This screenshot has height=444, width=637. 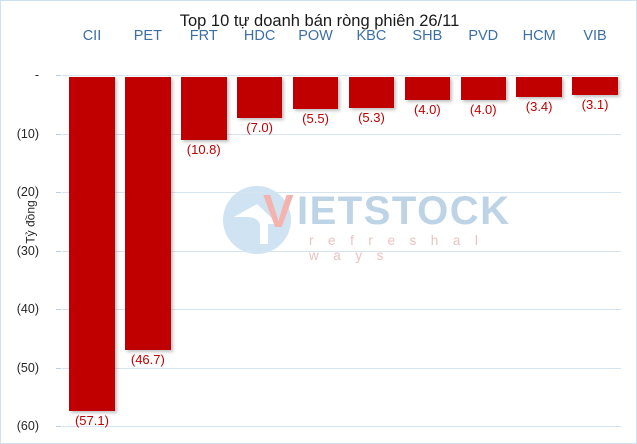 I want to click on bar-value-label-pet: (46.7), so click(x=147, y=360).